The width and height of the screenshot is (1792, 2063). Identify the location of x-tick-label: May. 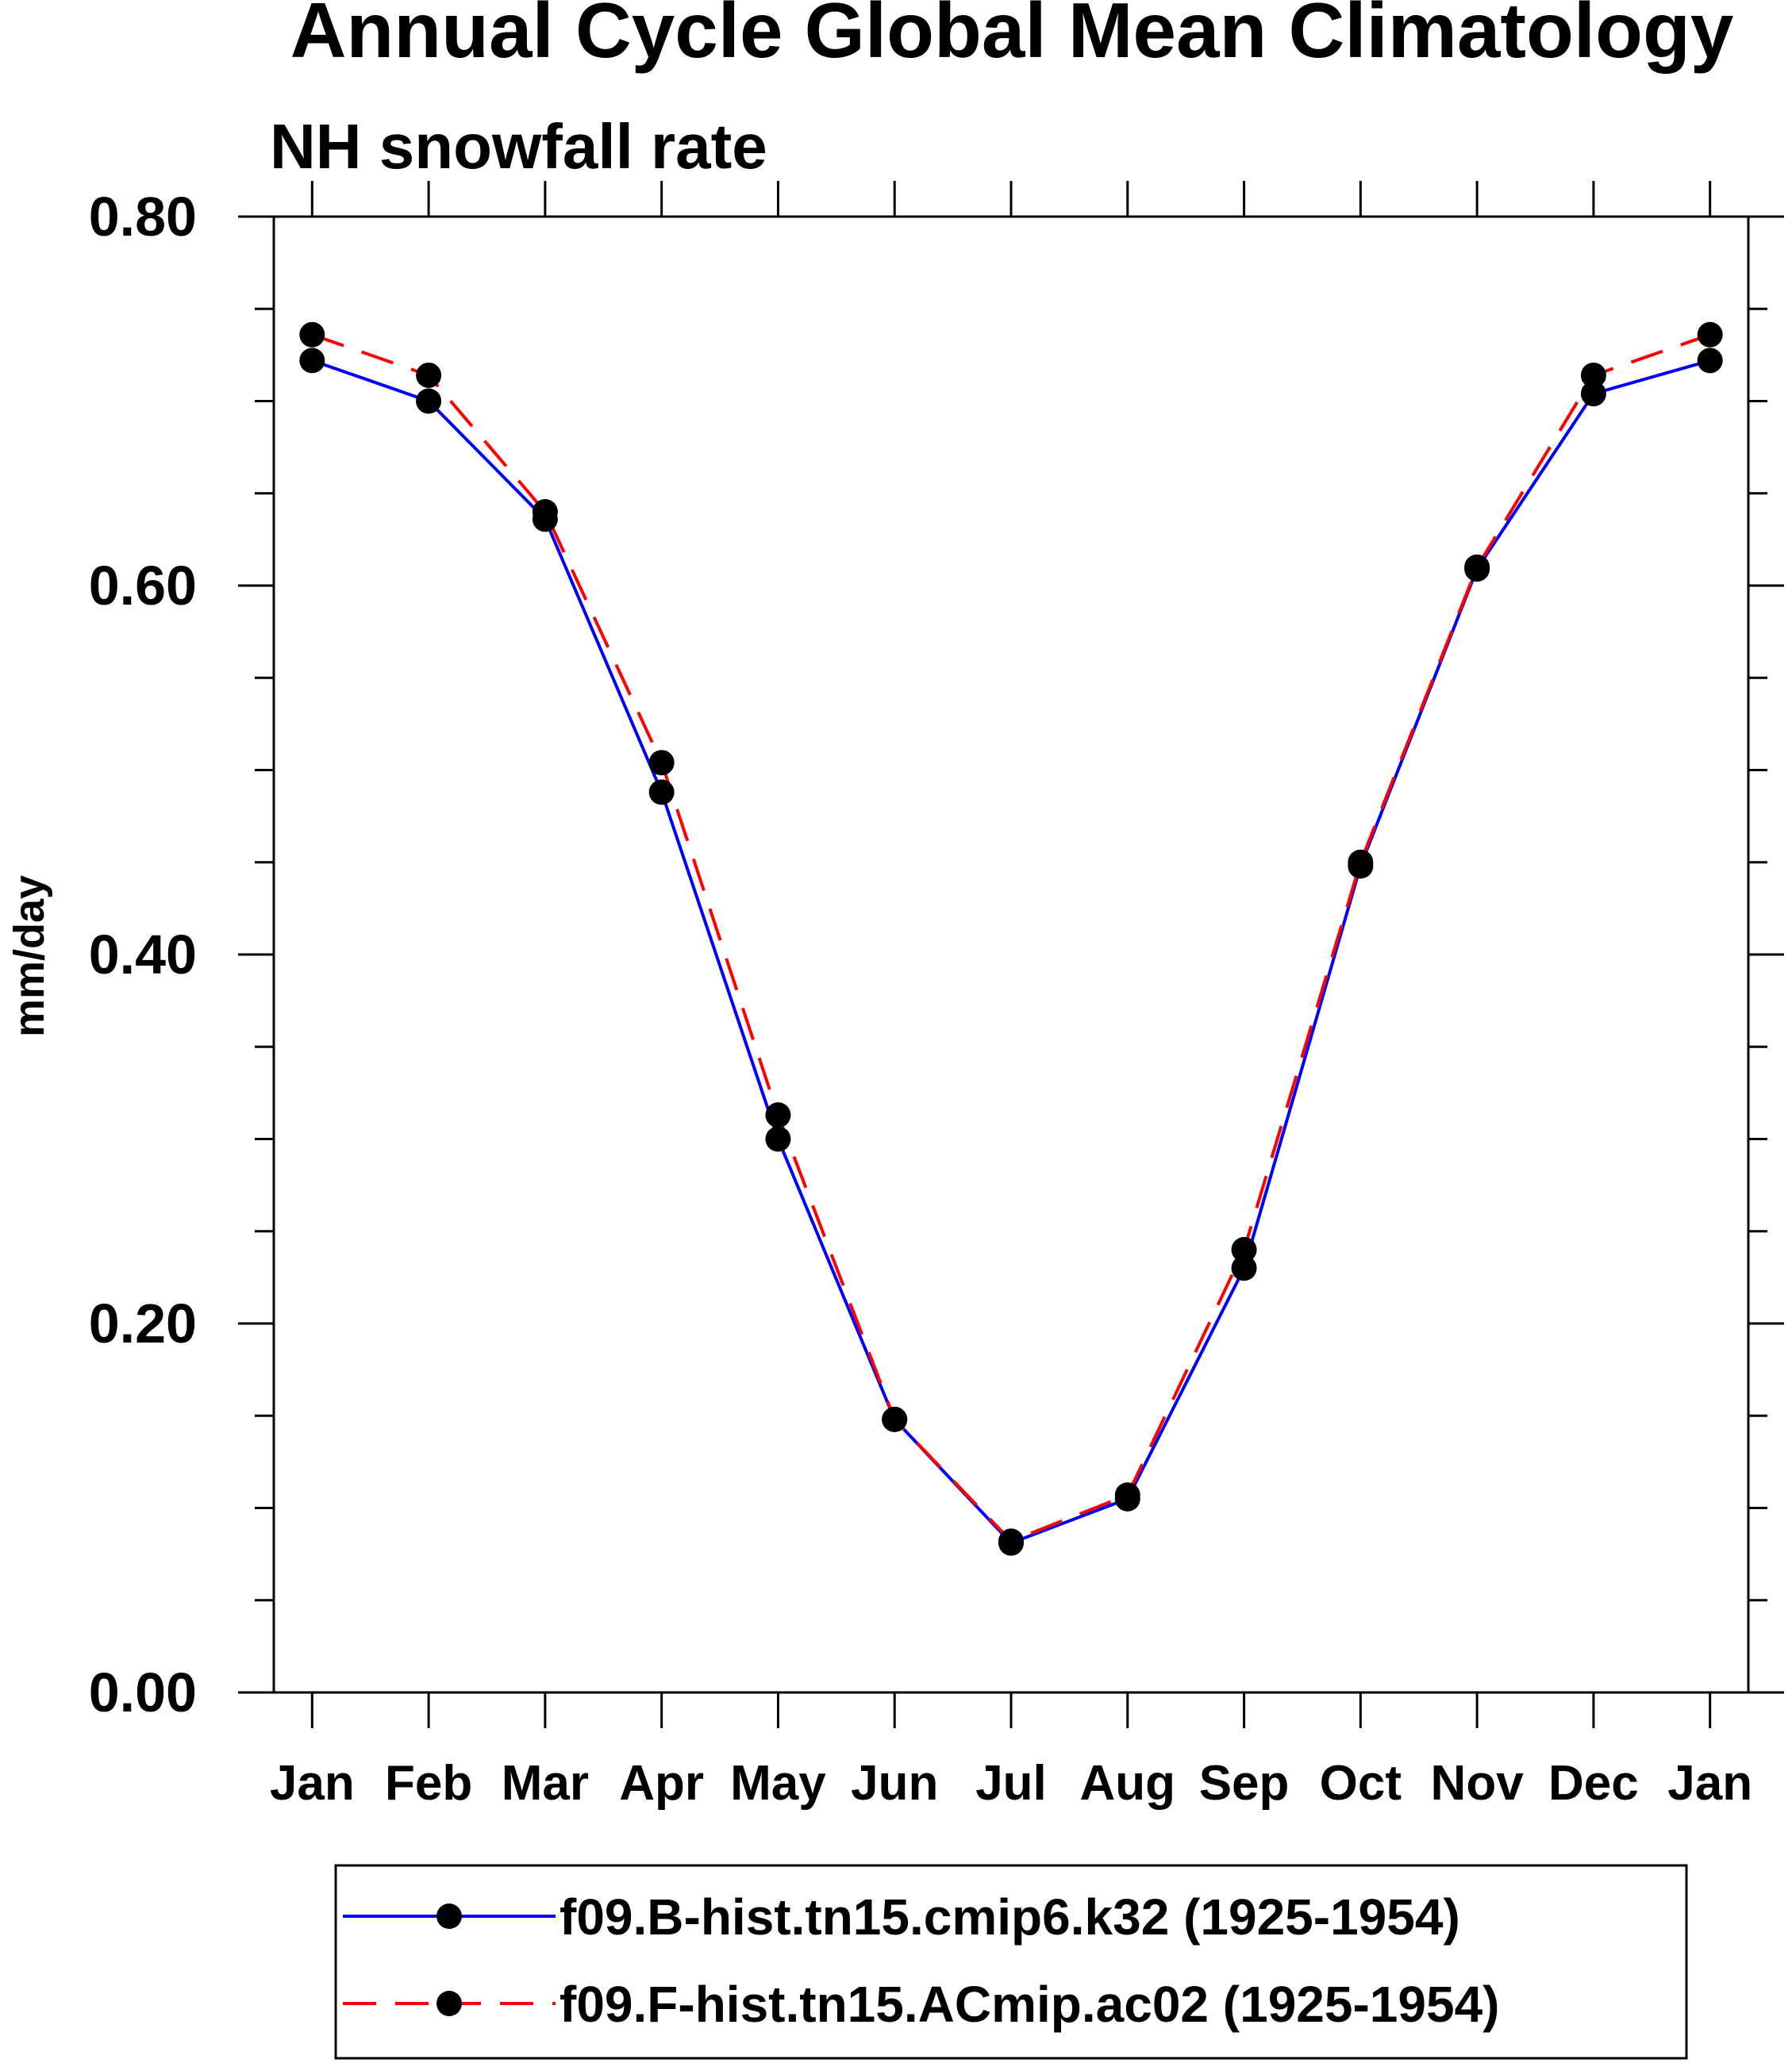
(778, 1783).